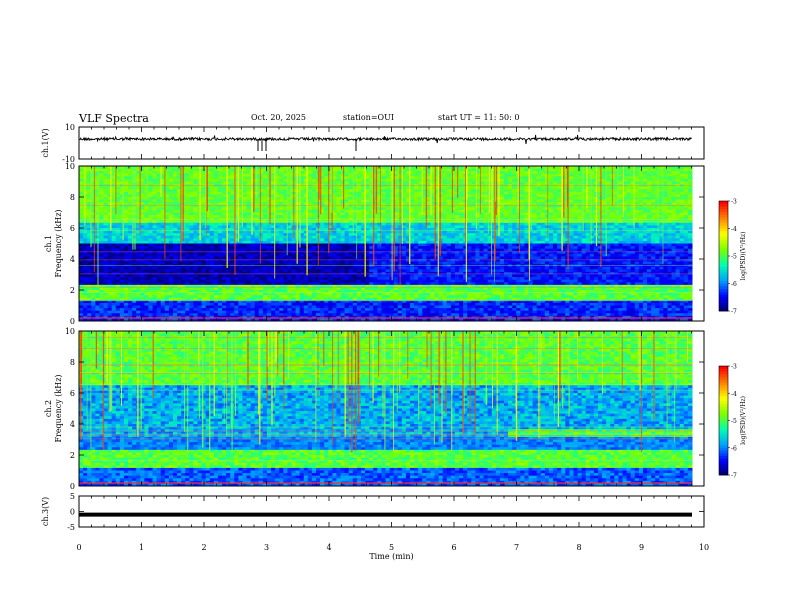 This screenshot has height=616, width=792. What do you see at coordinates (114, 118) in the screenshot?
I see `figure-title: VLF Spectra` at bounding box center [114, 118].